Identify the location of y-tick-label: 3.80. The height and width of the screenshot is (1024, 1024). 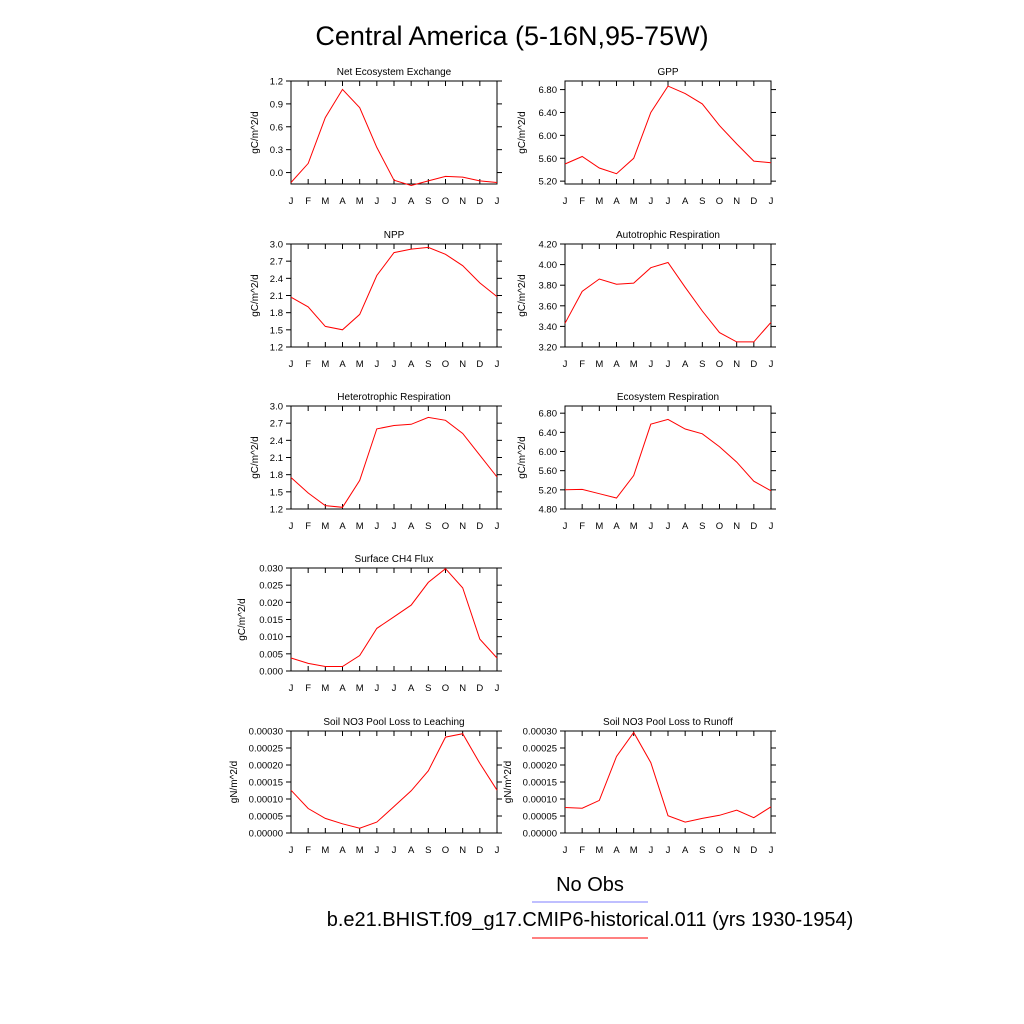
(548, 286).